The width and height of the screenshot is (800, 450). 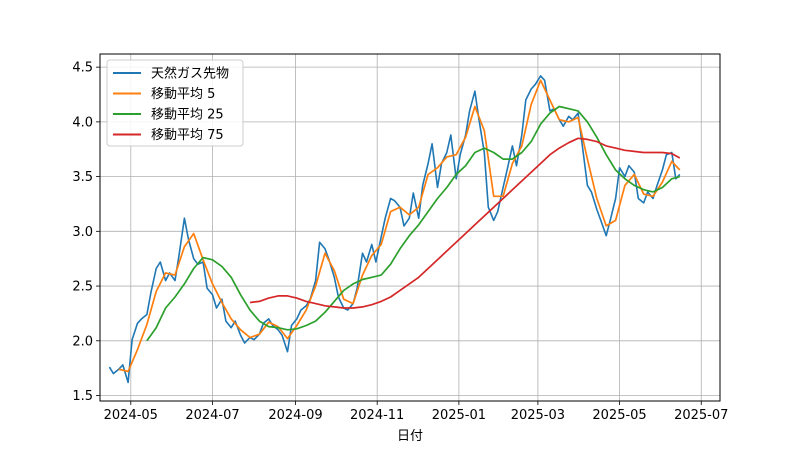 What do you see at coordinates (183, 94) in the screenshot?
I see `legend-item-ma5-label: 移動平均 5` at bounding box center [183, 94].